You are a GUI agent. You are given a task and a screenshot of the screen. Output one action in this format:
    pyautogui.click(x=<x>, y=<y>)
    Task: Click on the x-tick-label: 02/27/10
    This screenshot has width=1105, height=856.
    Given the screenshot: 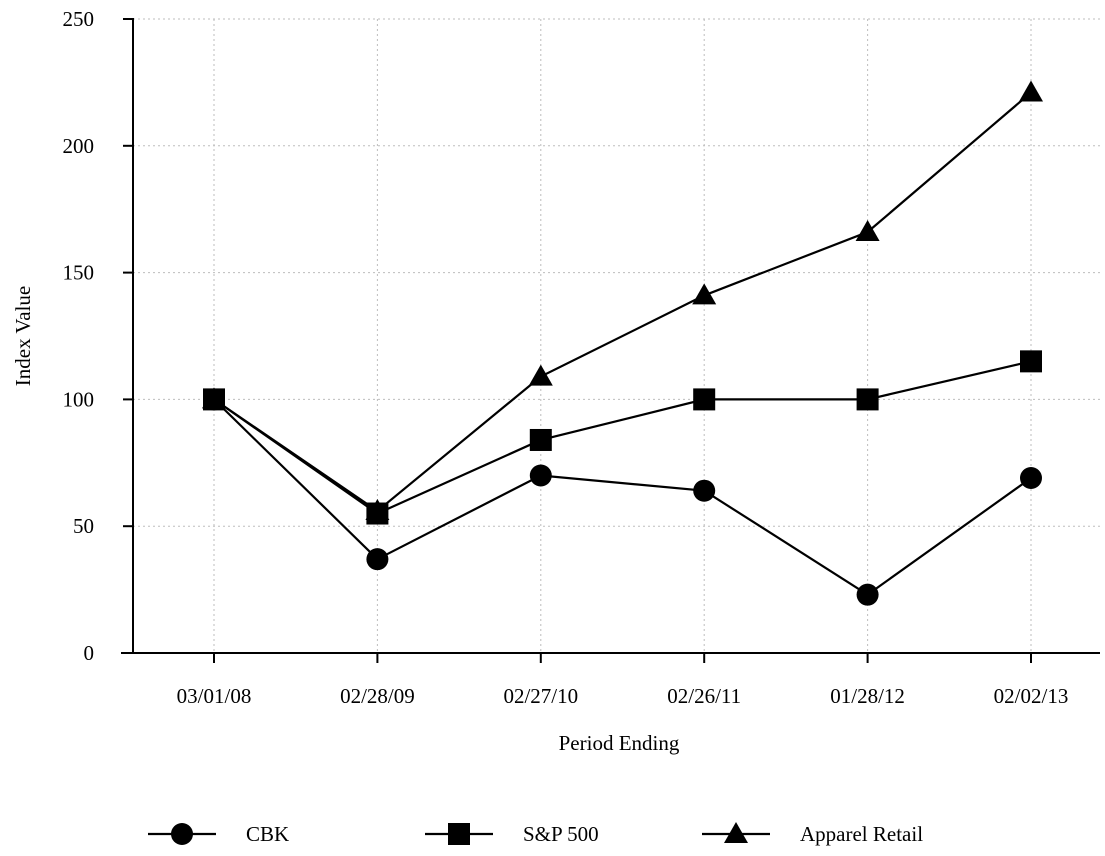 What is the action you would take?
    pyautogui.click(x=540, y=696)
    